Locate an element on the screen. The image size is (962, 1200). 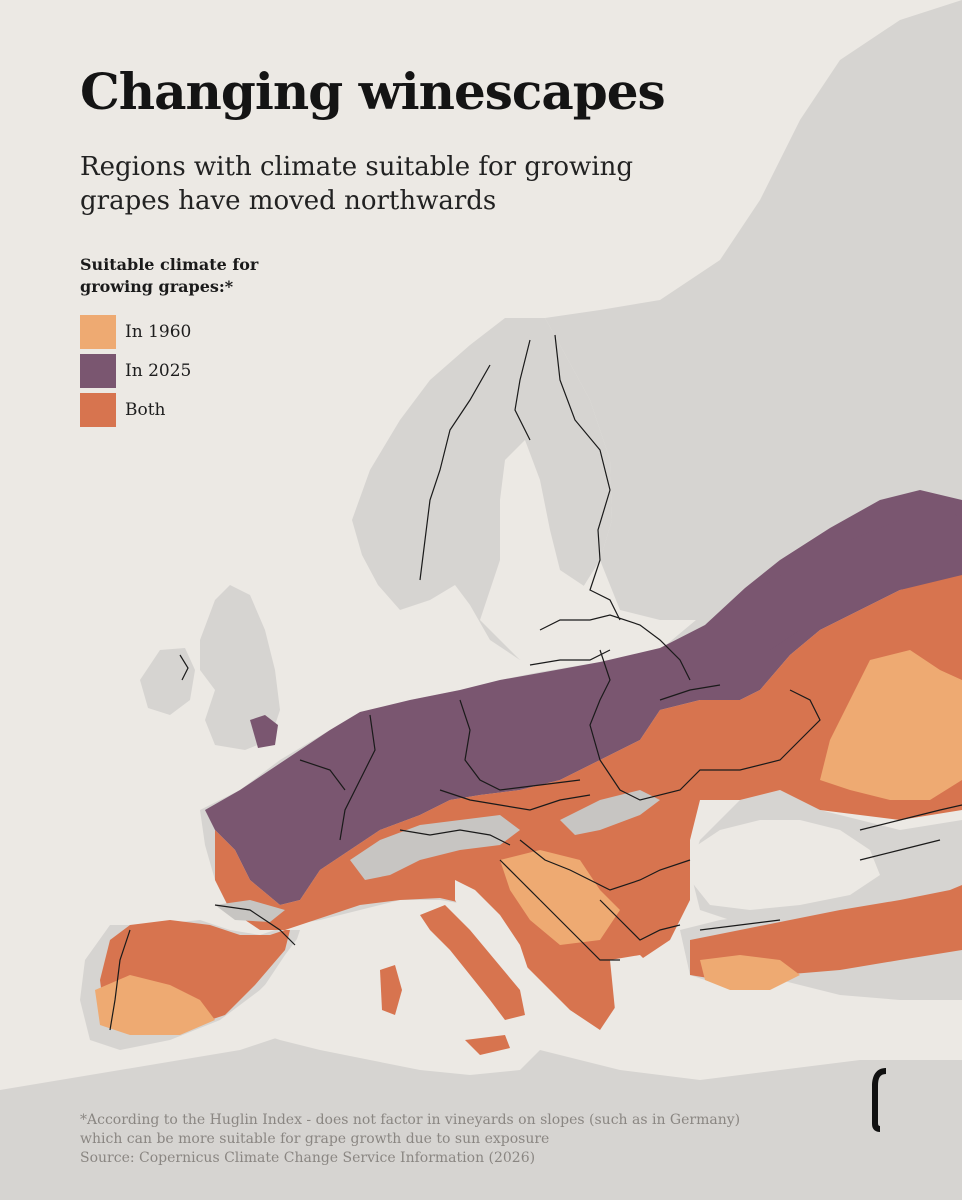
pyrenees-mountains is located at coordinates (250, 911).